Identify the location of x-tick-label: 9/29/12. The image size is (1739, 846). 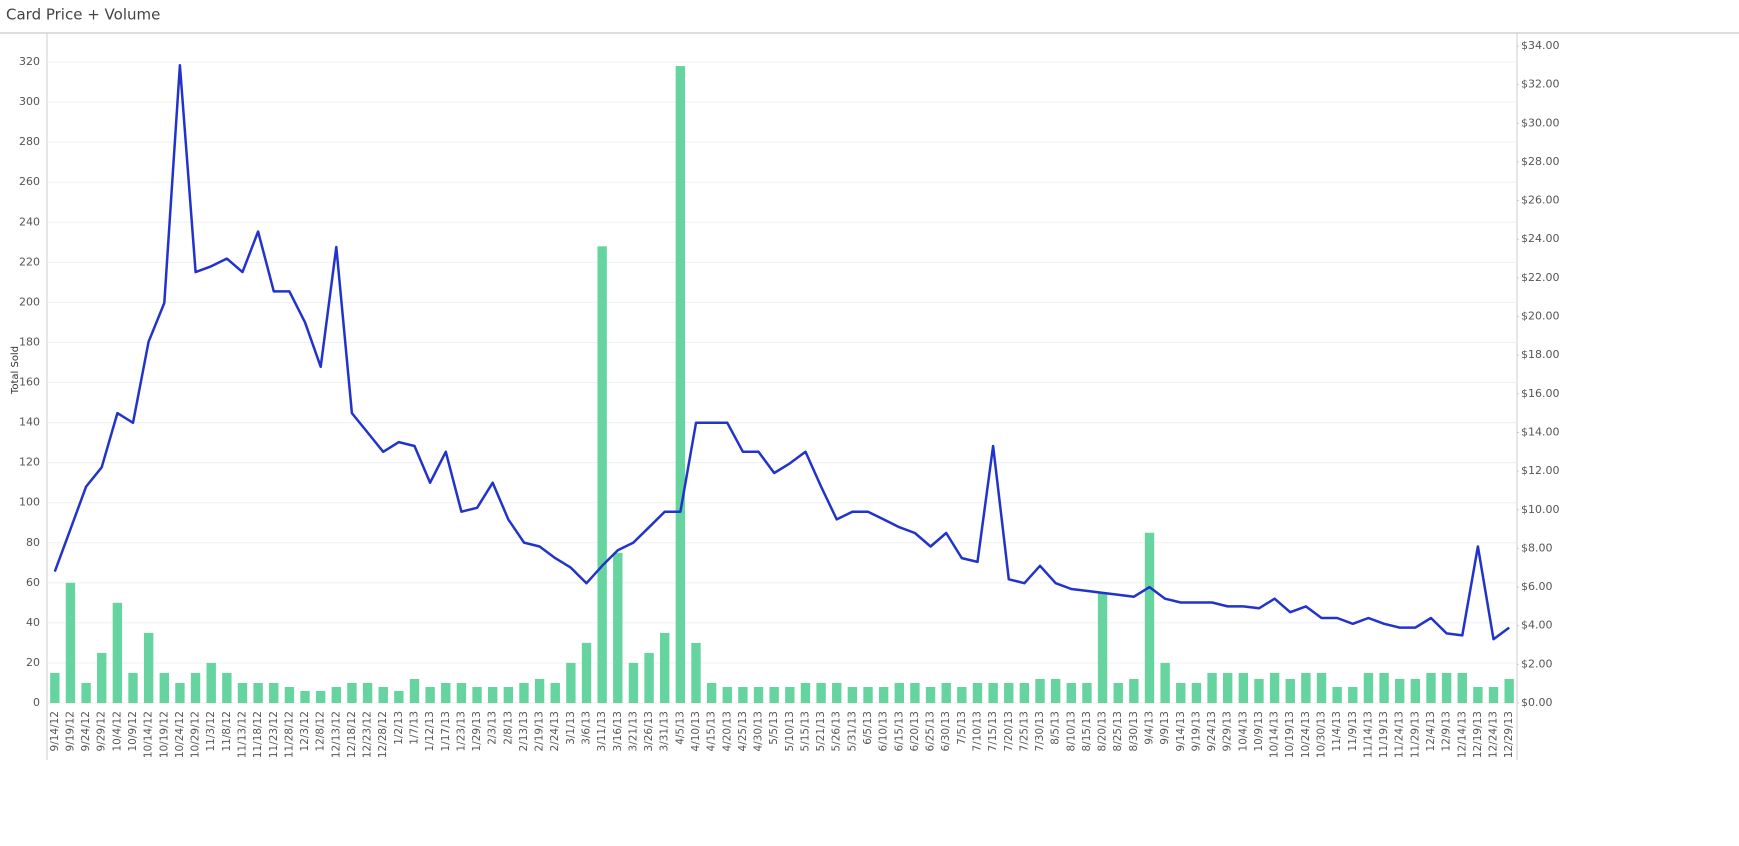
(102, 731).